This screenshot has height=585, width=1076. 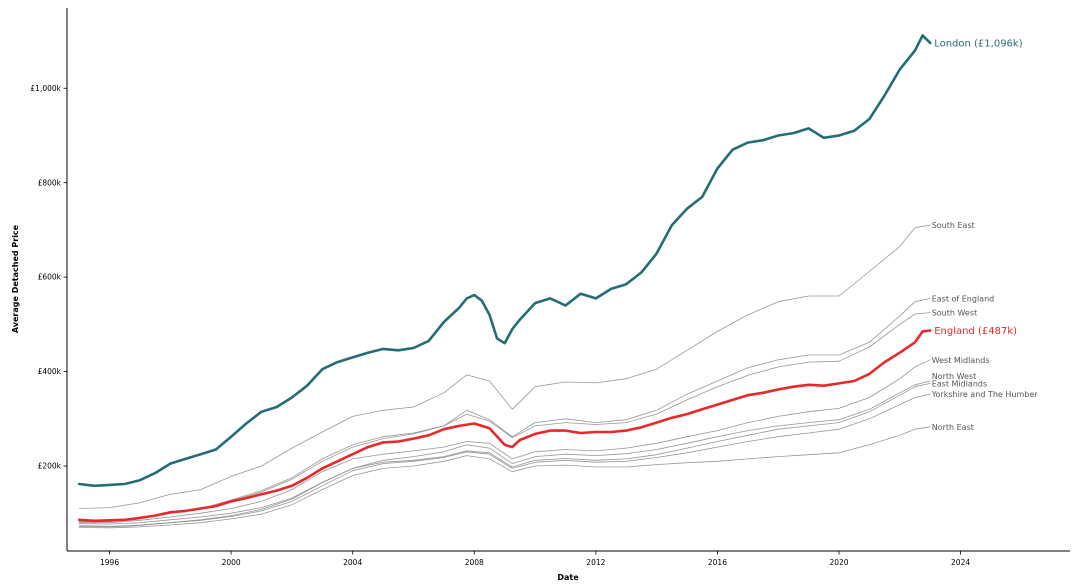 I want to click on x-tick-label: 2016, so click(x=717, y=562).